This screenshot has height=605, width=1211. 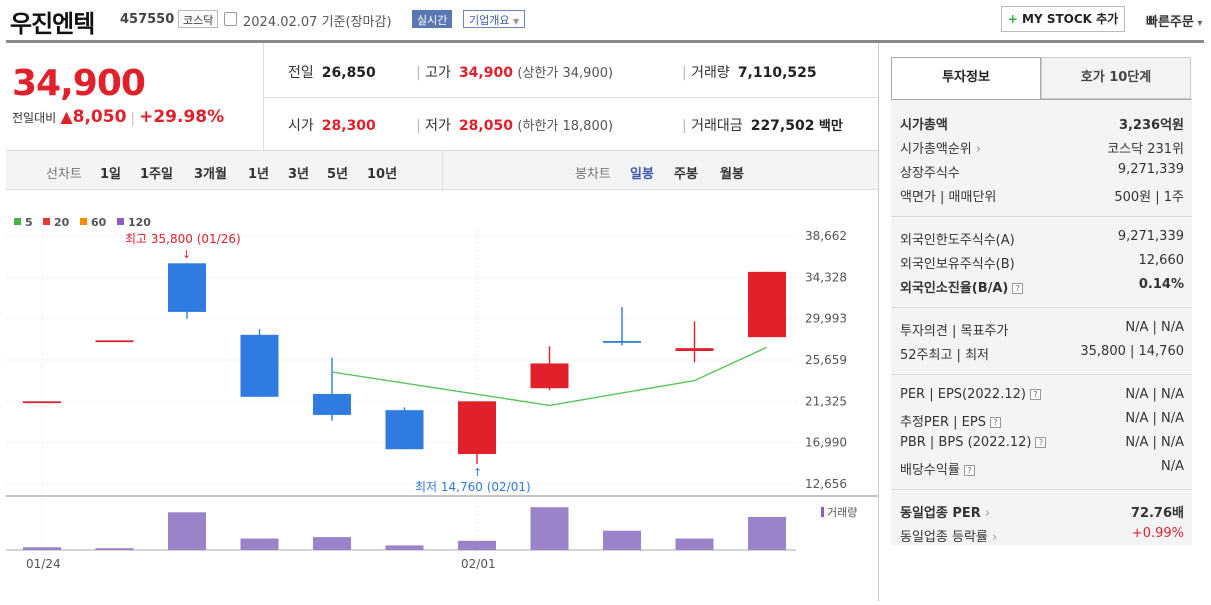 What do you see at coordinates (732, 174) in the screenshot?
I see `candle-monthly: 월봉` at bounding box center [732, 174].